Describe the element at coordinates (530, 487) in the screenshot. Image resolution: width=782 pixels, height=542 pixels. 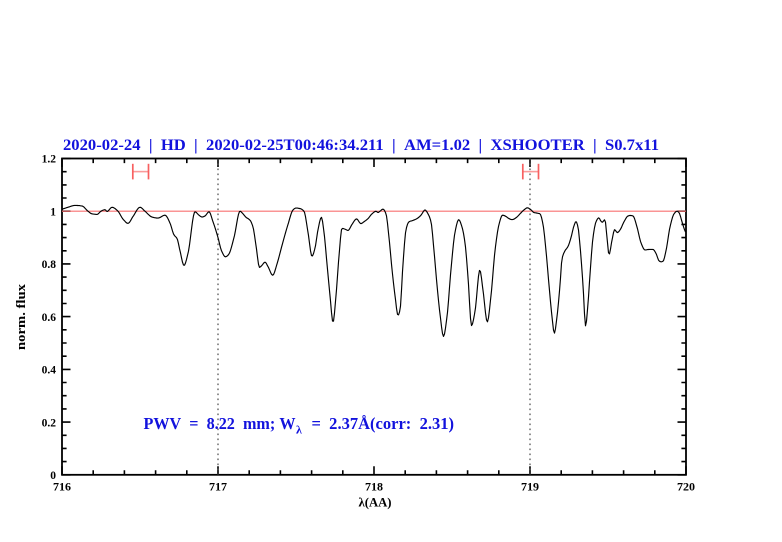
I see `svg-text: 719` at that location.